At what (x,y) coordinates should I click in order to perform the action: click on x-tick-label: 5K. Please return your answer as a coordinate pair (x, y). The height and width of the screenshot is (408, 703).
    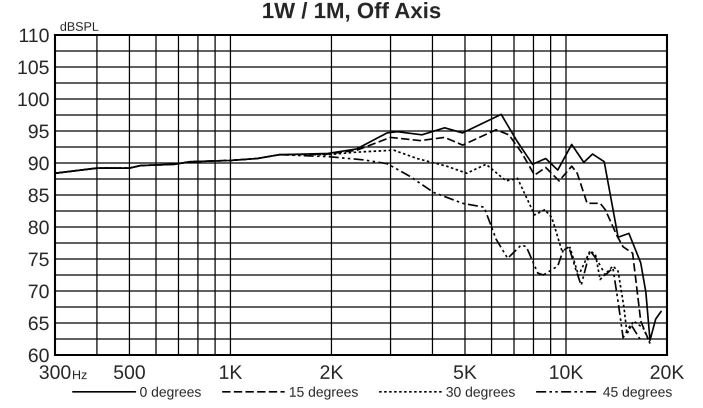
    Looking at the image, I should click on (465, 372).